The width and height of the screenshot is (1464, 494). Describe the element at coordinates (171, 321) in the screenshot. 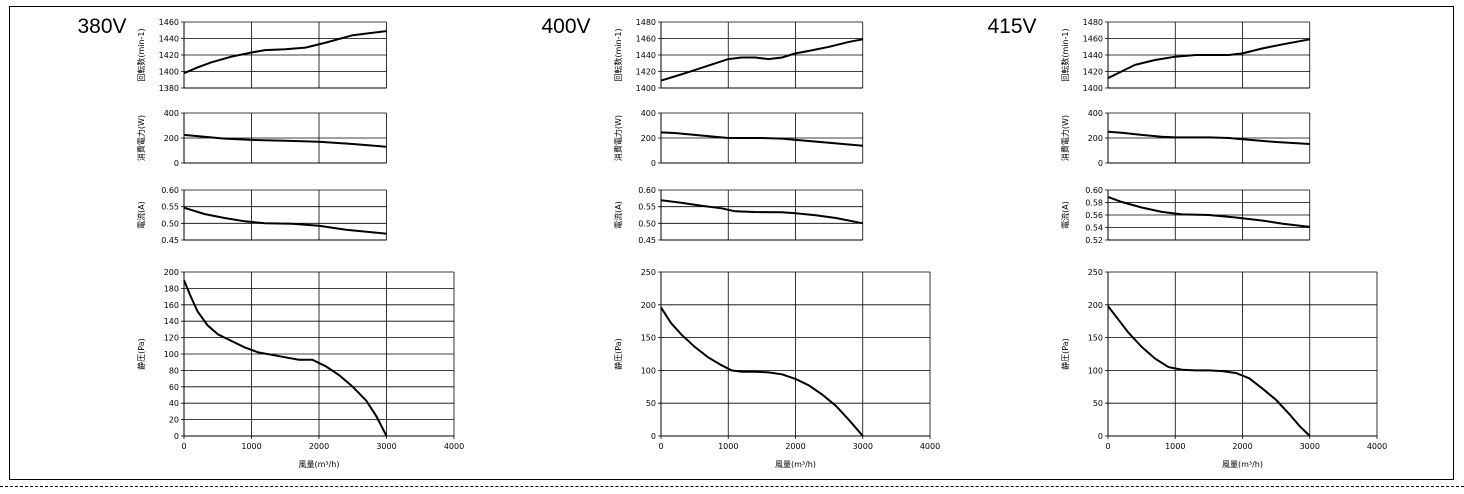

I see `y-tick-label: 140` at that location.